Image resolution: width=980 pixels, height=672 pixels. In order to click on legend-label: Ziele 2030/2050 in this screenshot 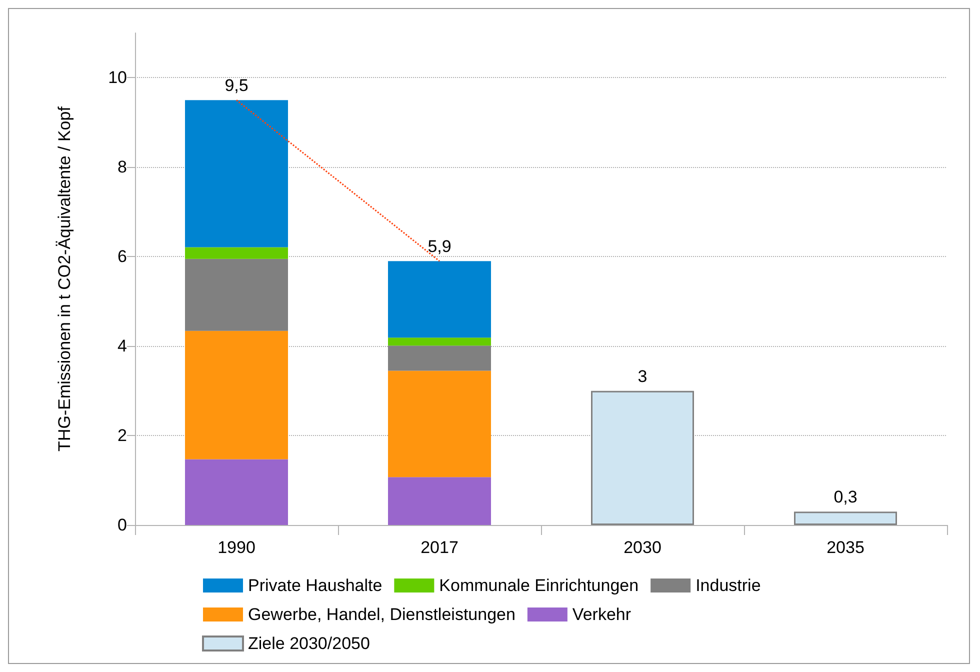, I will do `click(309, 643)`.